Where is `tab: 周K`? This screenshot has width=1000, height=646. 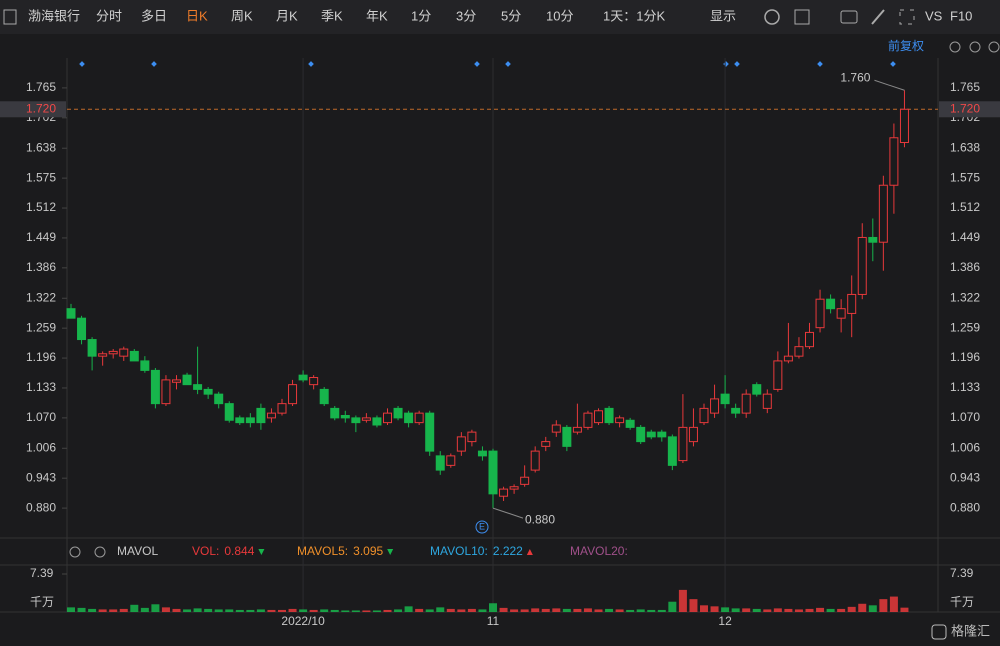
tab: 周K is located at coordinates (242, 15).